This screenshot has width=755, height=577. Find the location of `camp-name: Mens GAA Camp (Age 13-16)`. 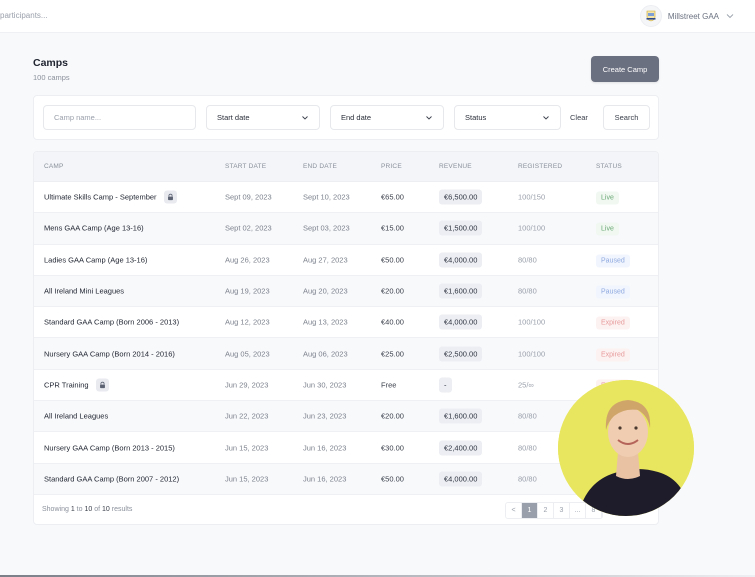

camp-name: Mens GAA Camp (Age 13-16) is located at coordinates (94, 228).